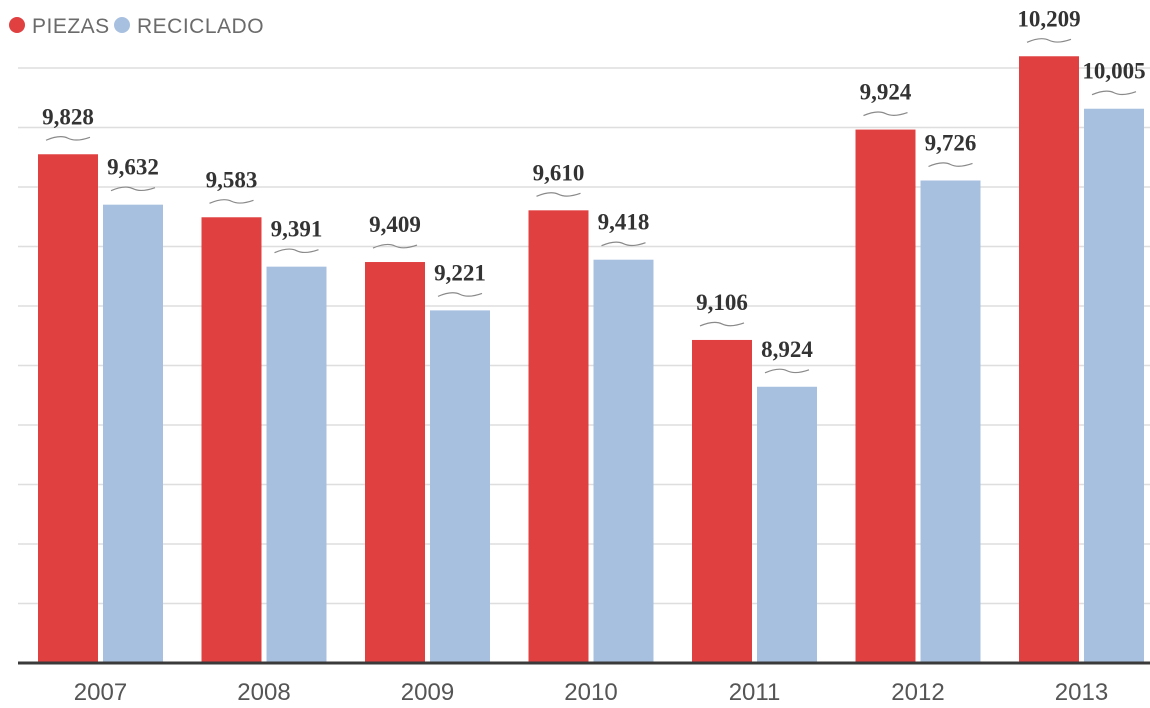 The height and width of the screenshot is (708, 1150). What do you see at coordinates (263, 692) in the screenshot?
I see `x-tick-label: 2008` at bounding box center [263, 692].